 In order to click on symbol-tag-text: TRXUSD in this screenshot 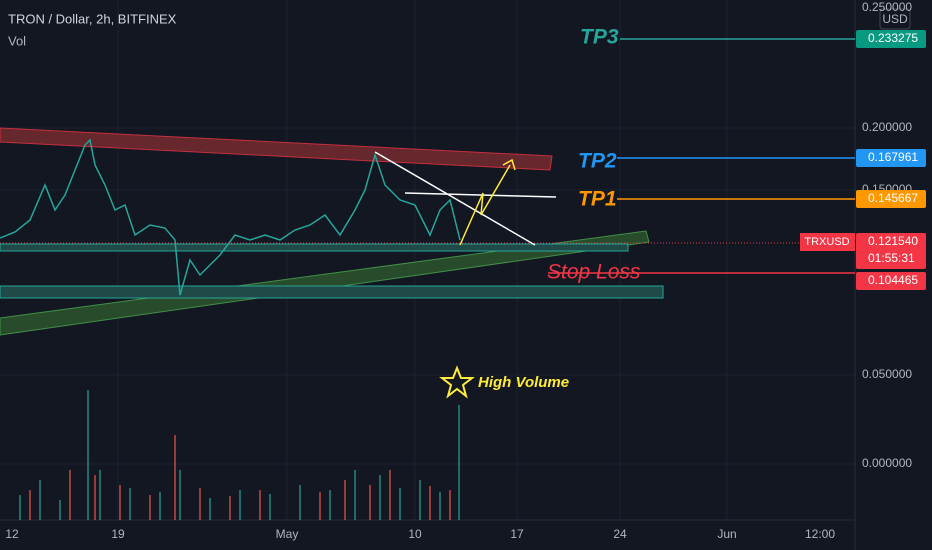, I will do `click(826, 242)`.